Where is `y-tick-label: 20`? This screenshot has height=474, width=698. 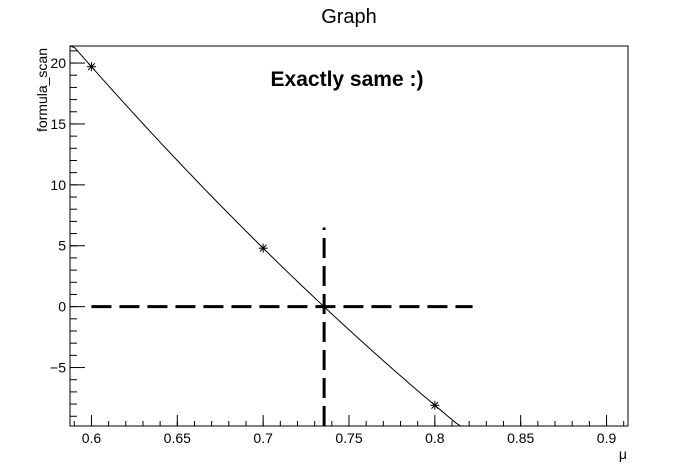 y-tick-label: 20 is located at coordinates (58, 63).